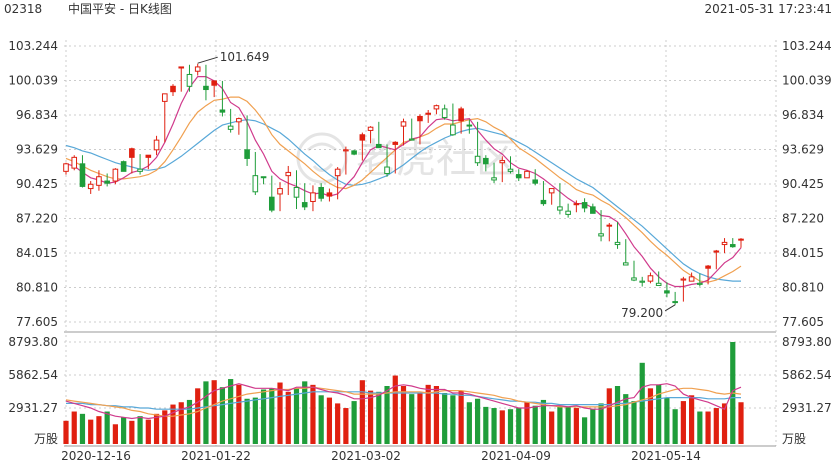 This screenshot has width=840, height=470. I want to click on volume-unit-left: 万股, so click(46, 439).